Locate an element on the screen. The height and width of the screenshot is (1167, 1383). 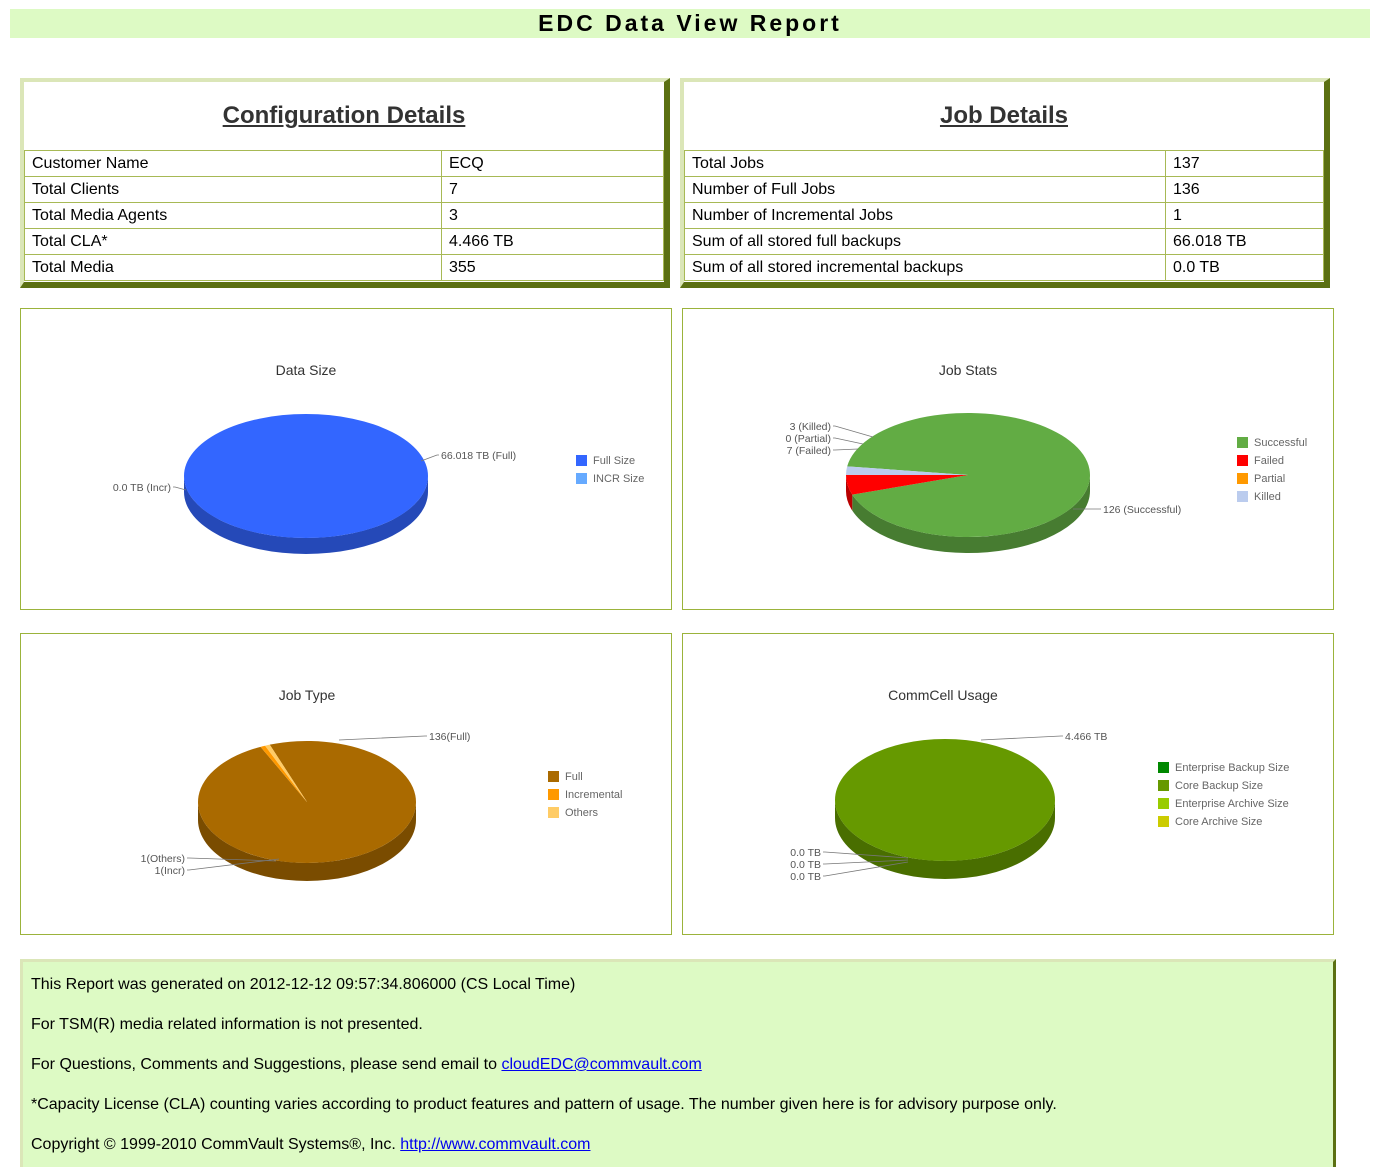
job-value: 1 is located at coordinates (1244, 215).